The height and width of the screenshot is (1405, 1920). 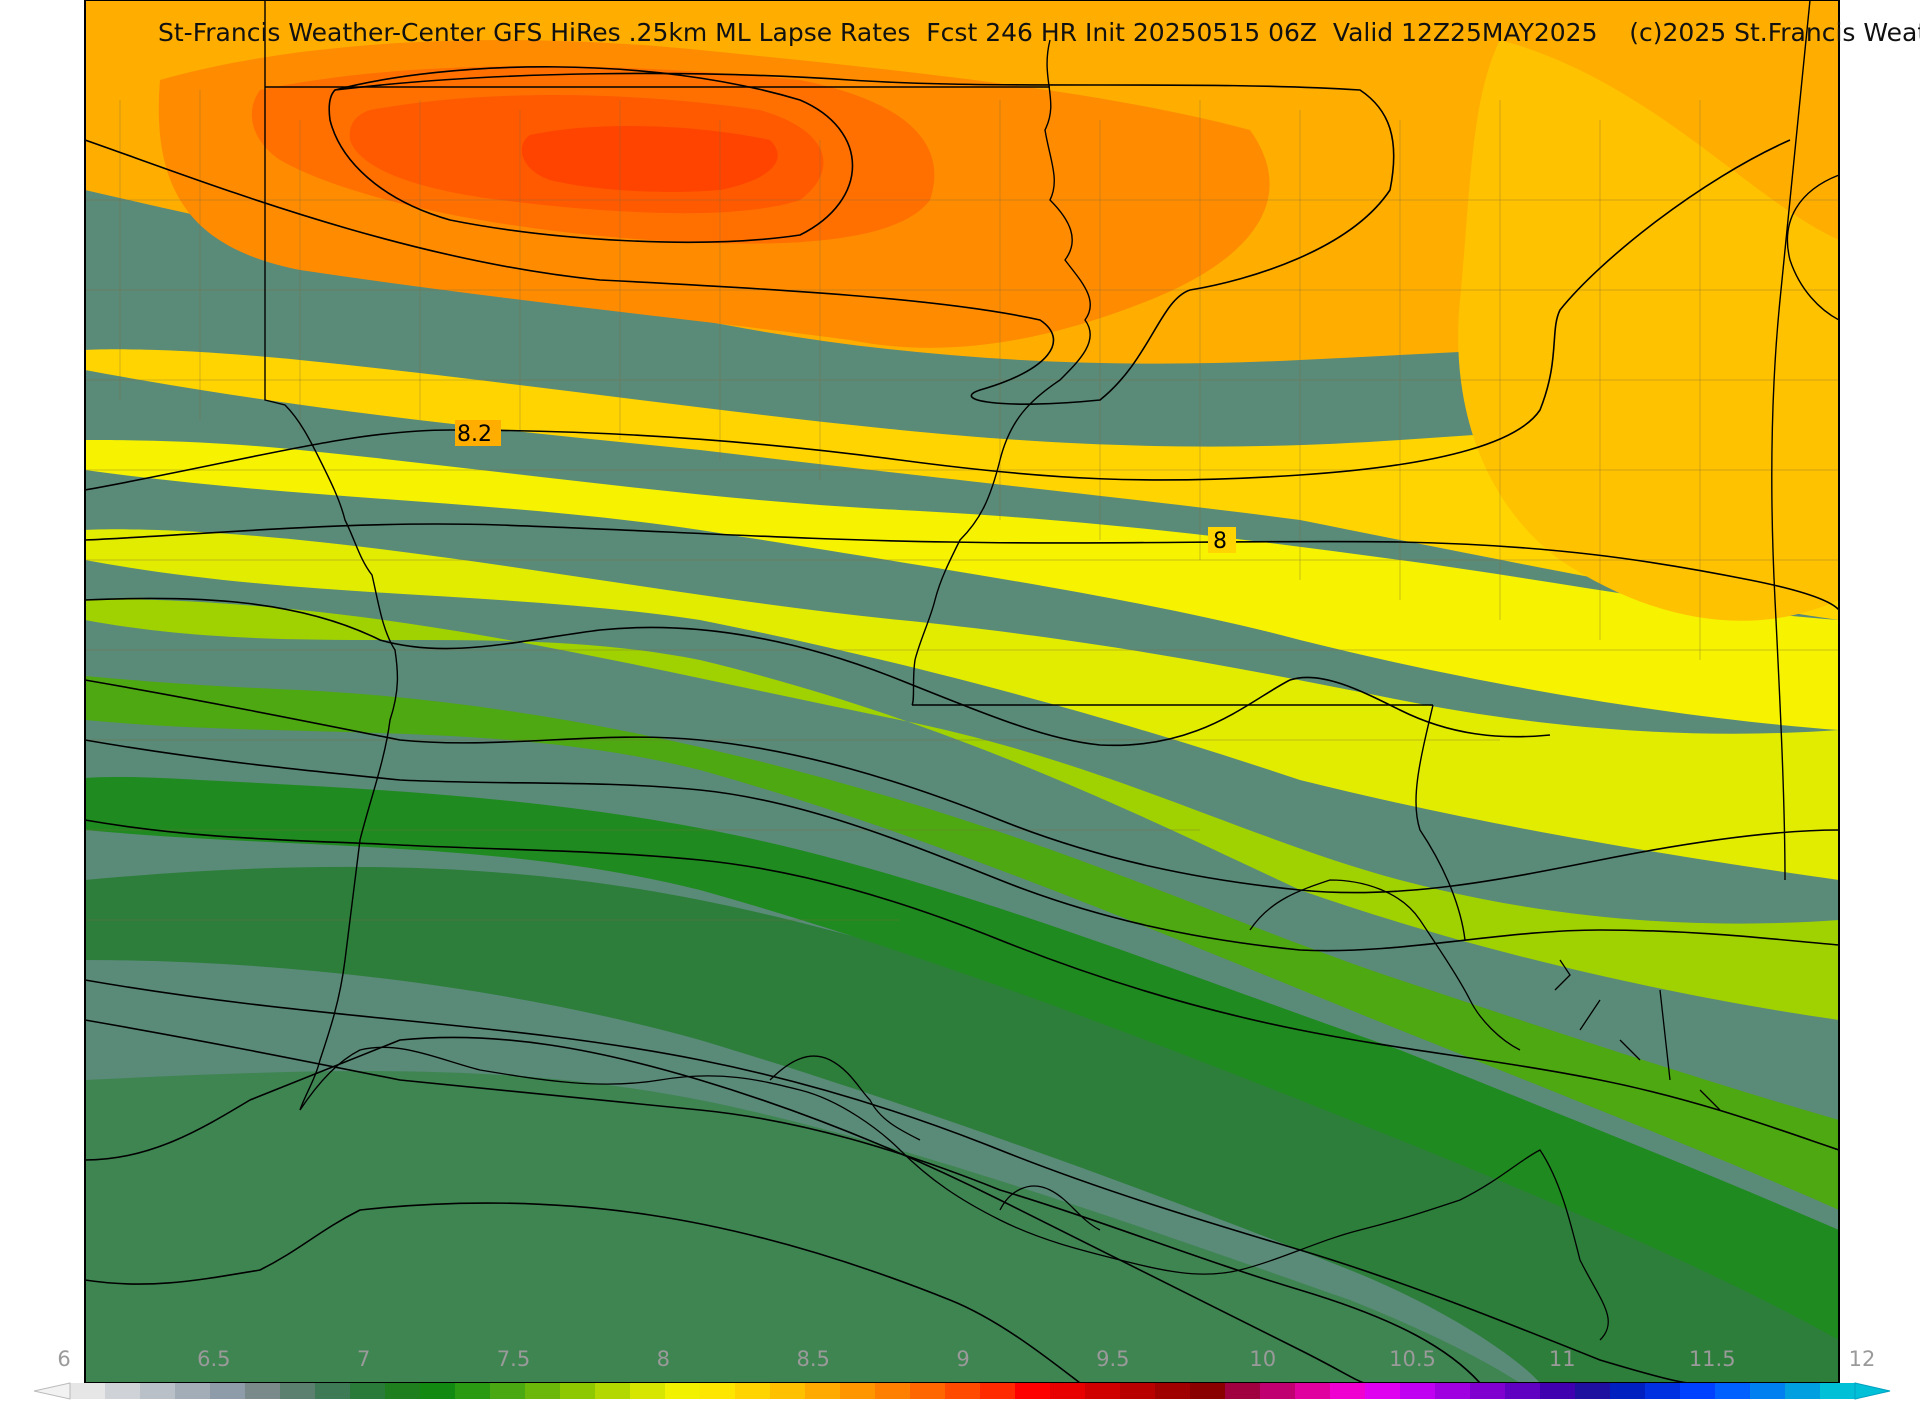 I want to click on colorbar-min-arrow, so click(x=52, y=1391).